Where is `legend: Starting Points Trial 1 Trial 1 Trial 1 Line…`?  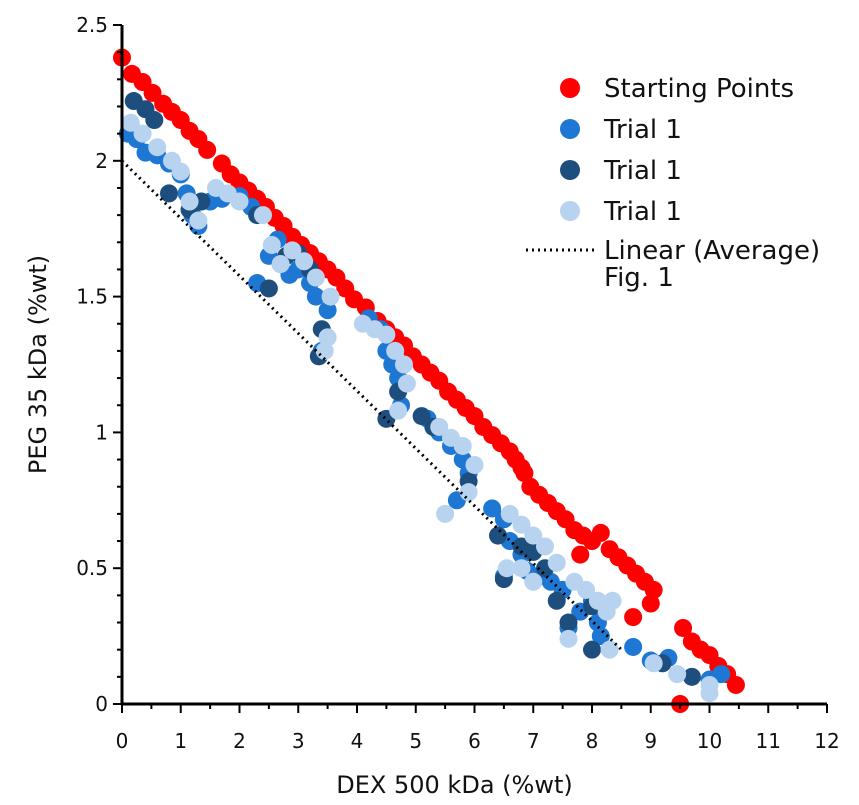 legend: Starting Points Trial 1 Trial 1 Trial 1 Line… is located at coordinates (673, 183).